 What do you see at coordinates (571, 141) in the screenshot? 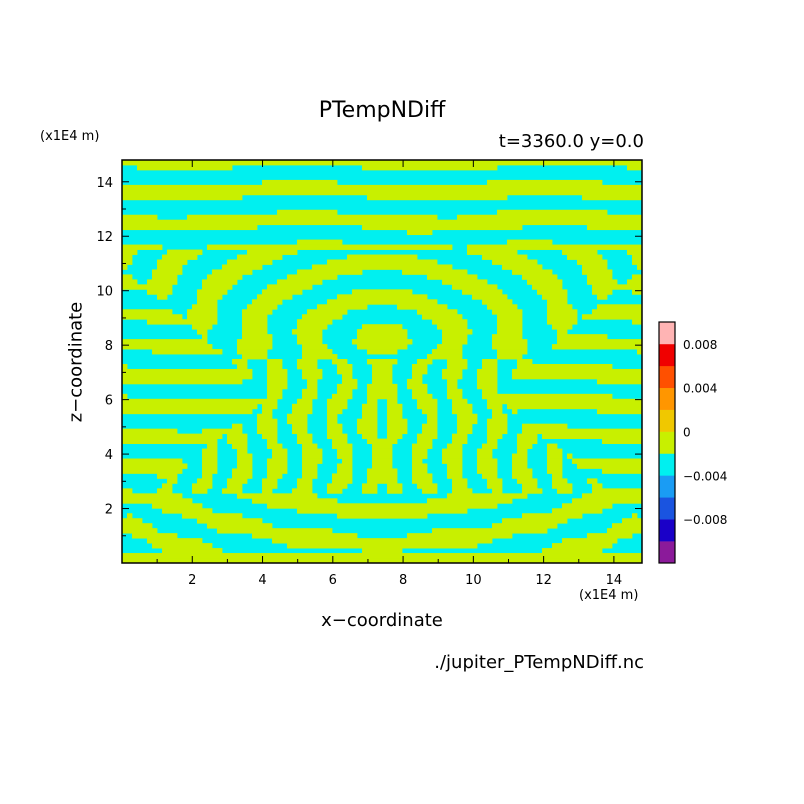
I see `chart-subtitle: t=3360.0 y=0.0` at bounding box center [571, 141].